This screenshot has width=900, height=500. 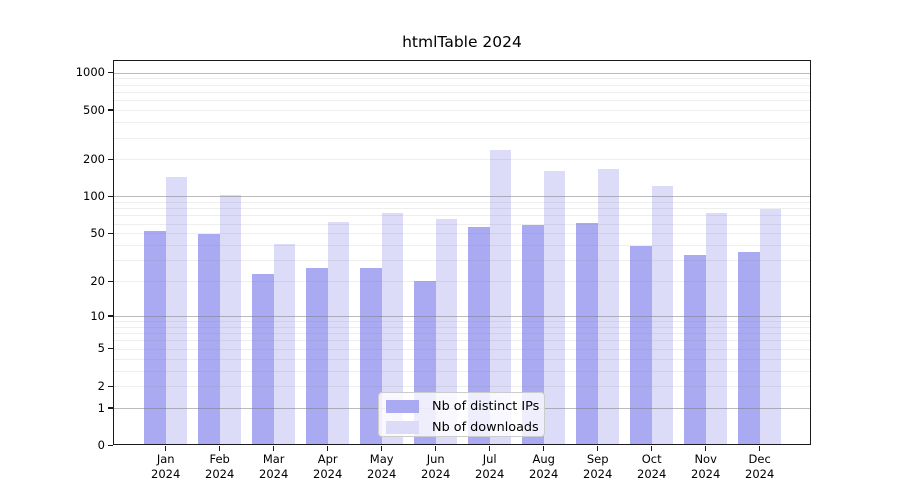 I want to click on x-tick-month: Nov, so click(x=705, y=459).